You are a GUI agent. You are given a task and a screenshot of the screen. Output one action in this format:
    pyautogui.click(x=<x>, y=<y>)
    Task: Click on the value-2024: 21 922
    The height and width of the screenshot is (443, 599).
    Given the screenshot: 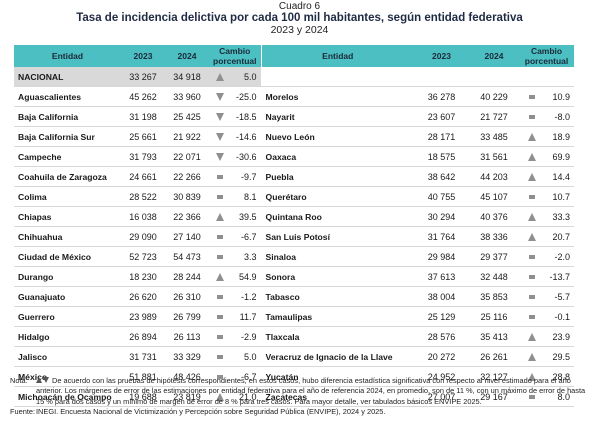 What is the action you would take?
    pyautogui.click(x=187, y=136)
    